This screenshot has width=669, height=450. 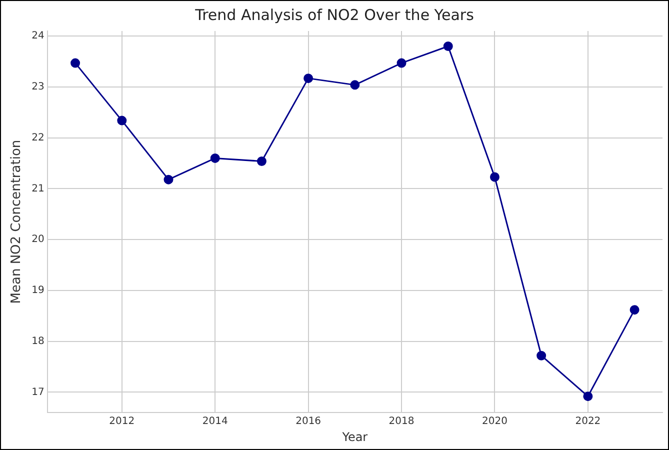 What do you see at coordinates (38, 36) in the screenshot?
I see `y-tick-label: 24` at bounding box center [38, 36].